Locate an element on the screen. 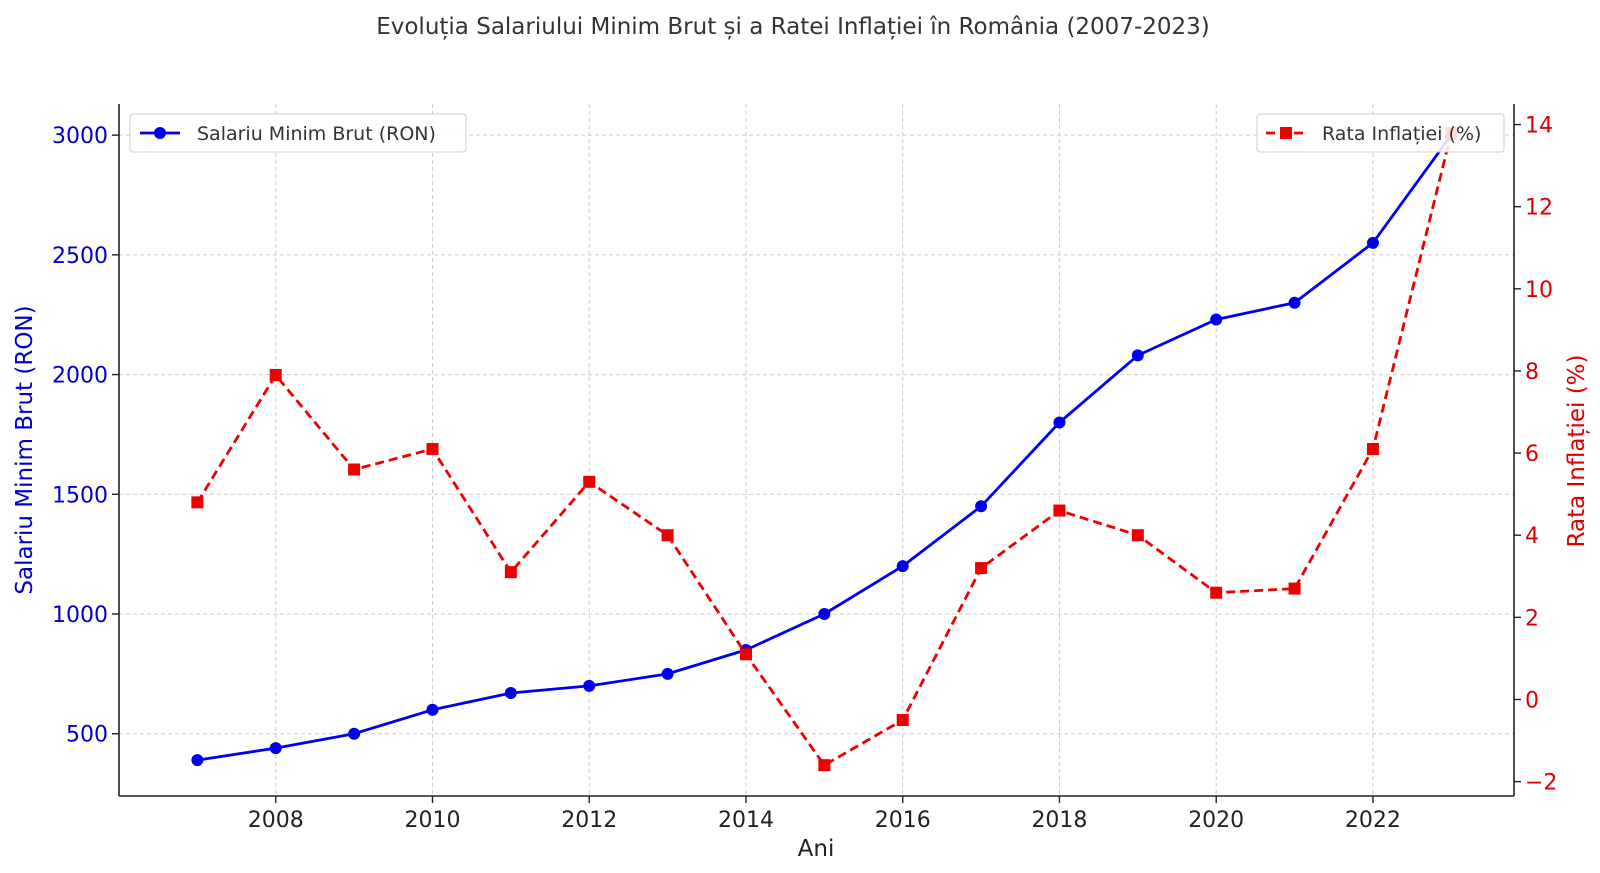  x-tick-label: 2018 is located at coordinates (1059, 820).